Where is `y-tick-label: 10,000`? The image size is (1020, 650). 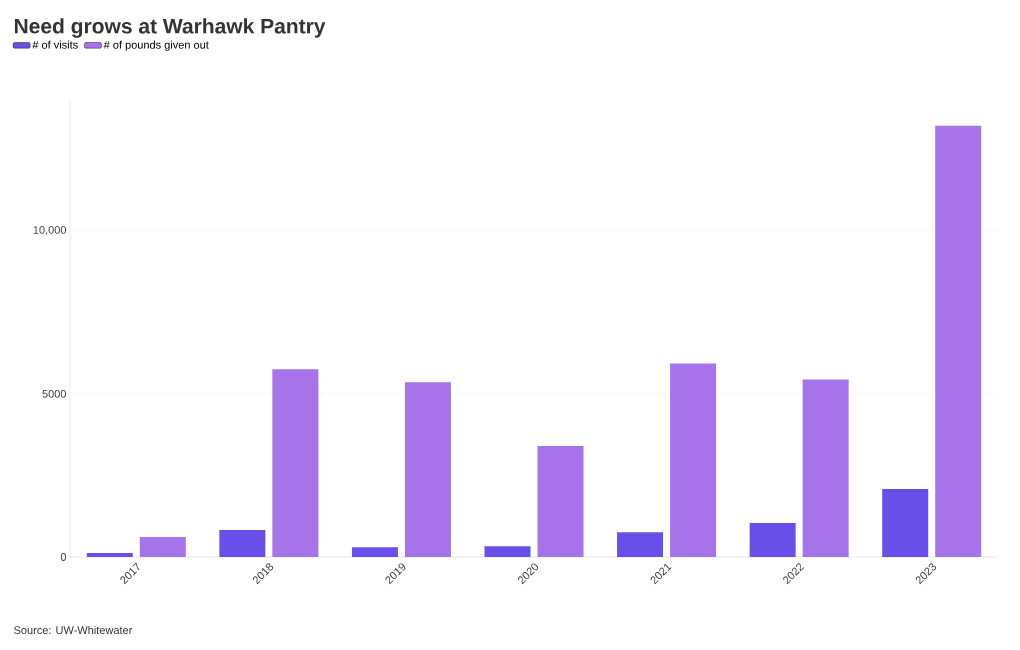
y-tick-label: 10,000 is located at coordinates (50, 231).